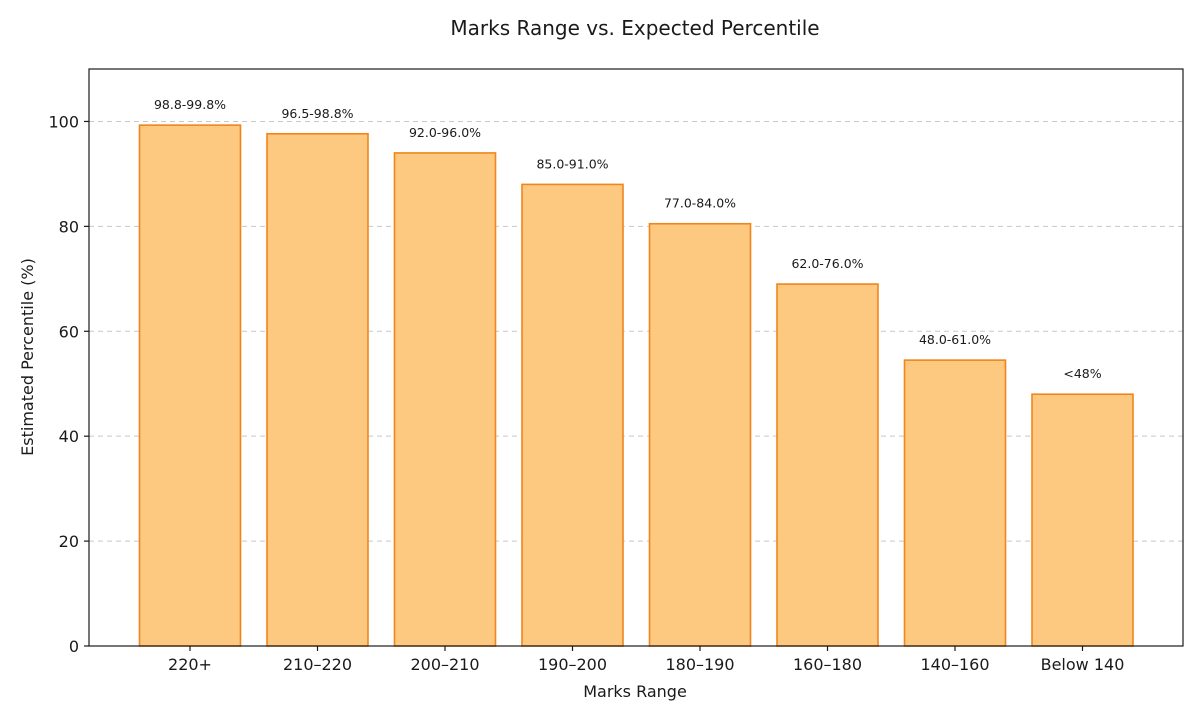 This screenshot has width=1200, height=720. What do you see at coordinates (635, 691) in the screenshot?
I see `x-axis-label: Marks Range` at bounding box center [635, 691].